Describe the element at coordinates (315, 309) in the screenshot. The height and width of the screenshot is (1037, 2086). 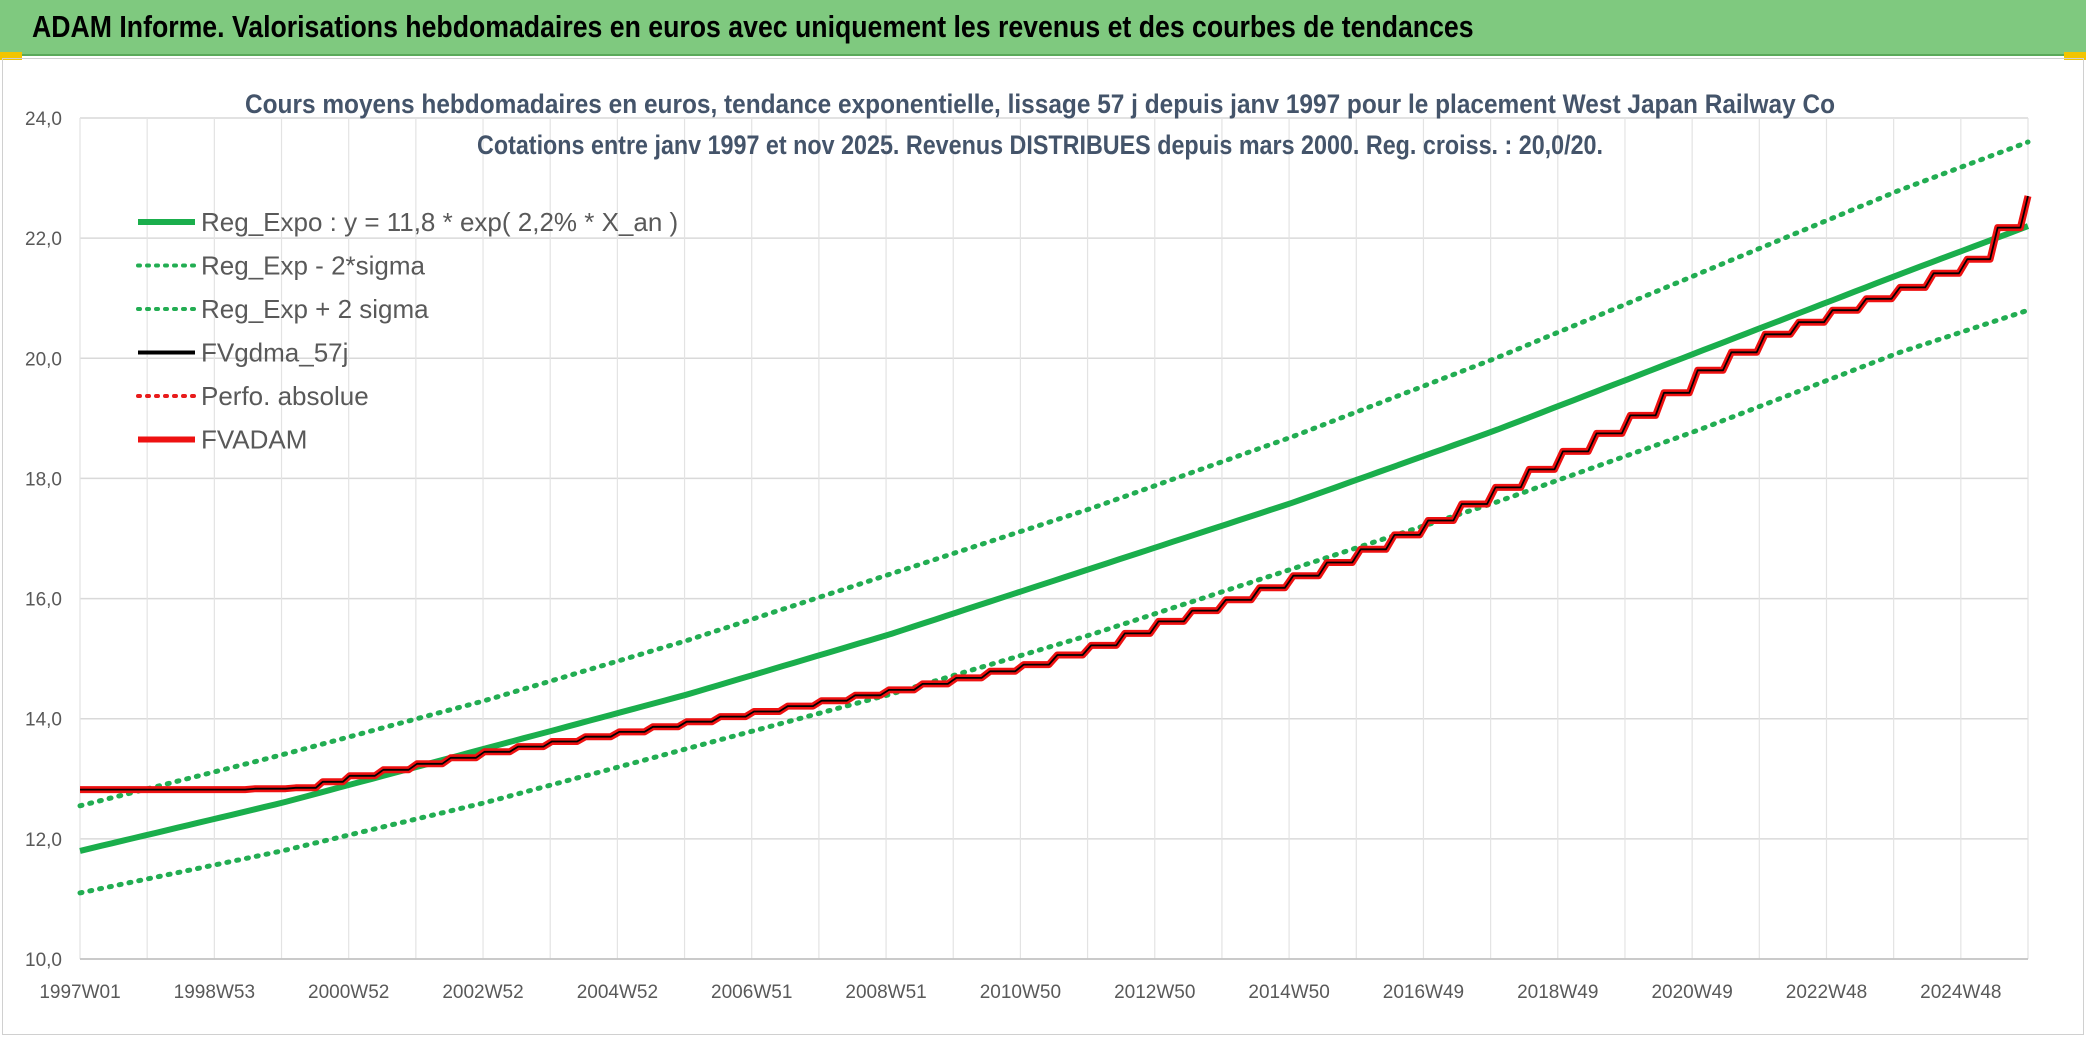
I see `legend-label: Reg_Exp + 2 sigma` at that location.